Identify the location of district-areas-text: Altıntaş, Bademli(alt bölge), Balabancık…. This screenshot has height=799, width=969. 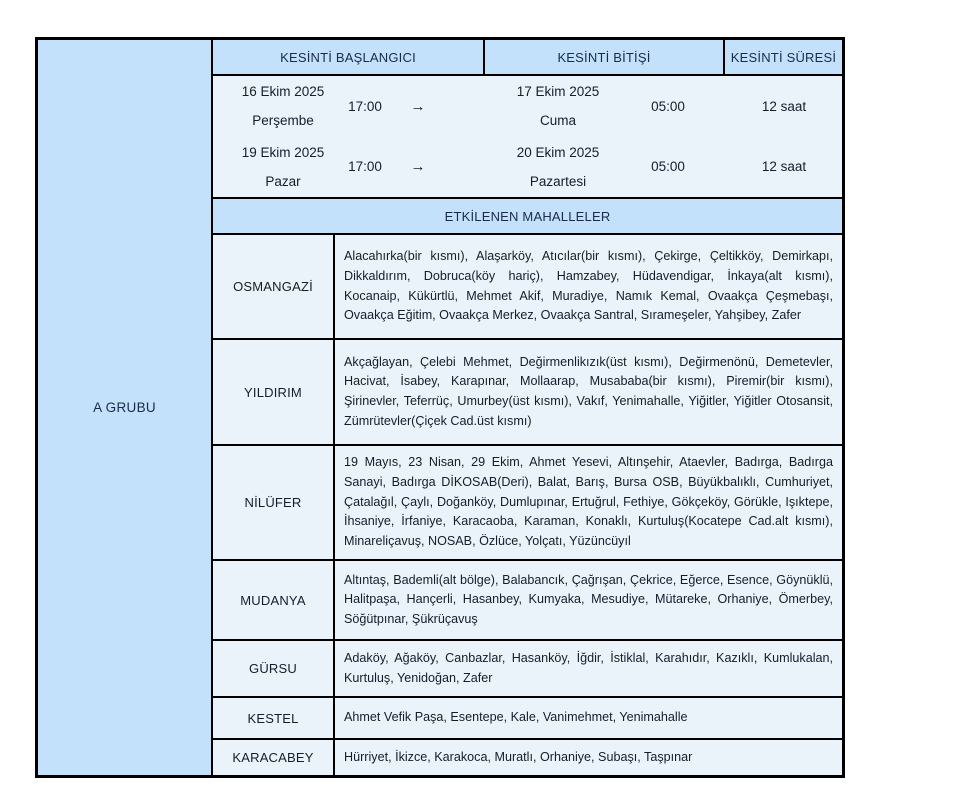
(588, 599).